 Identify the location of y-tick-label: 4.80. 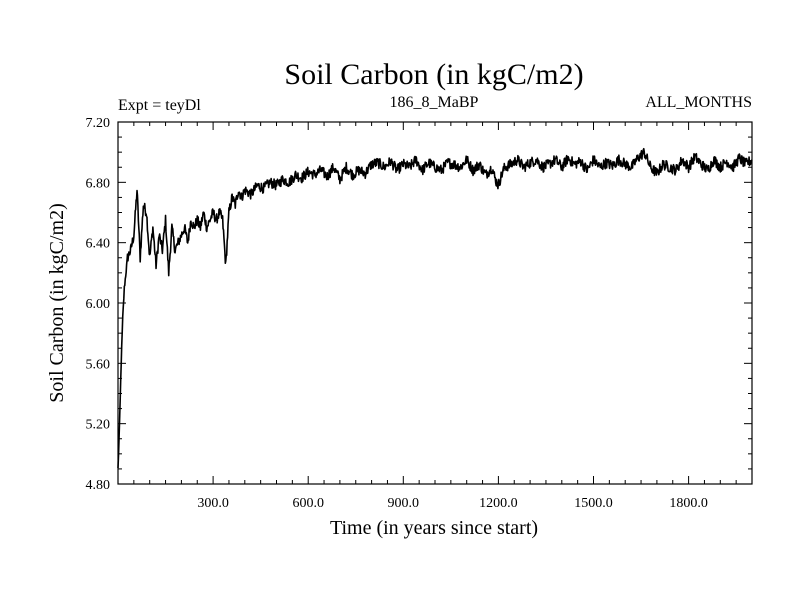
(98, 485).